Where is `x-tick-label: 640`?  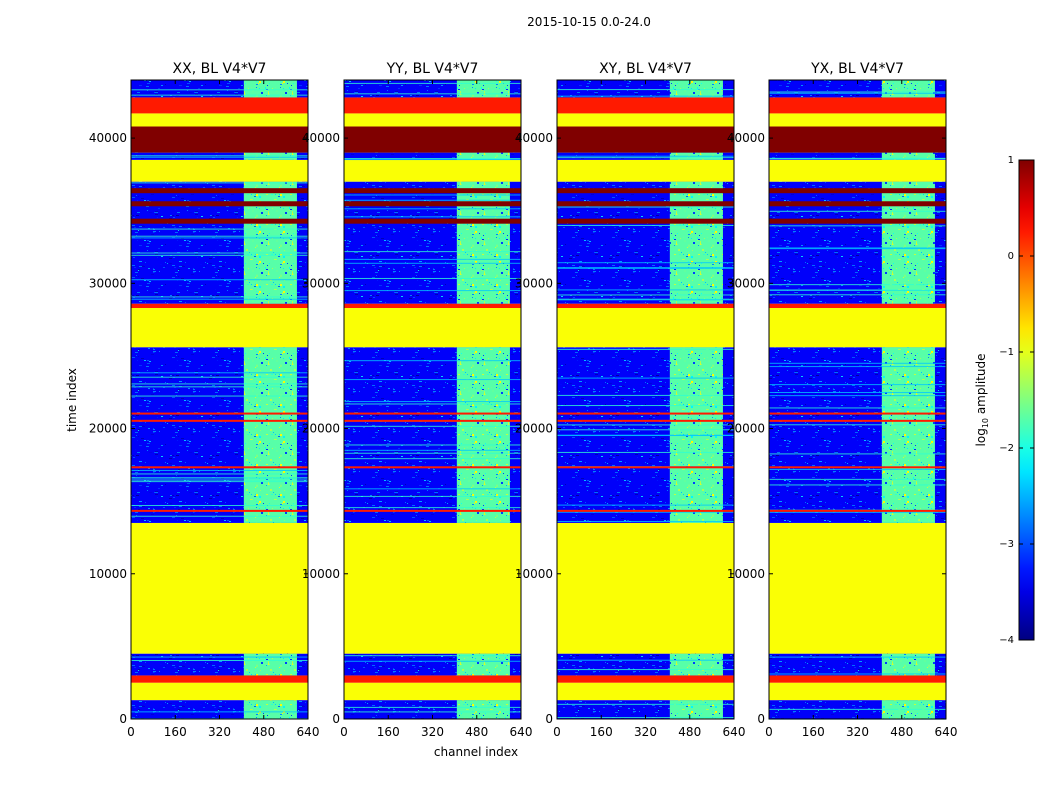 x-tick-label: 640 is located at coordinates (734, 732).